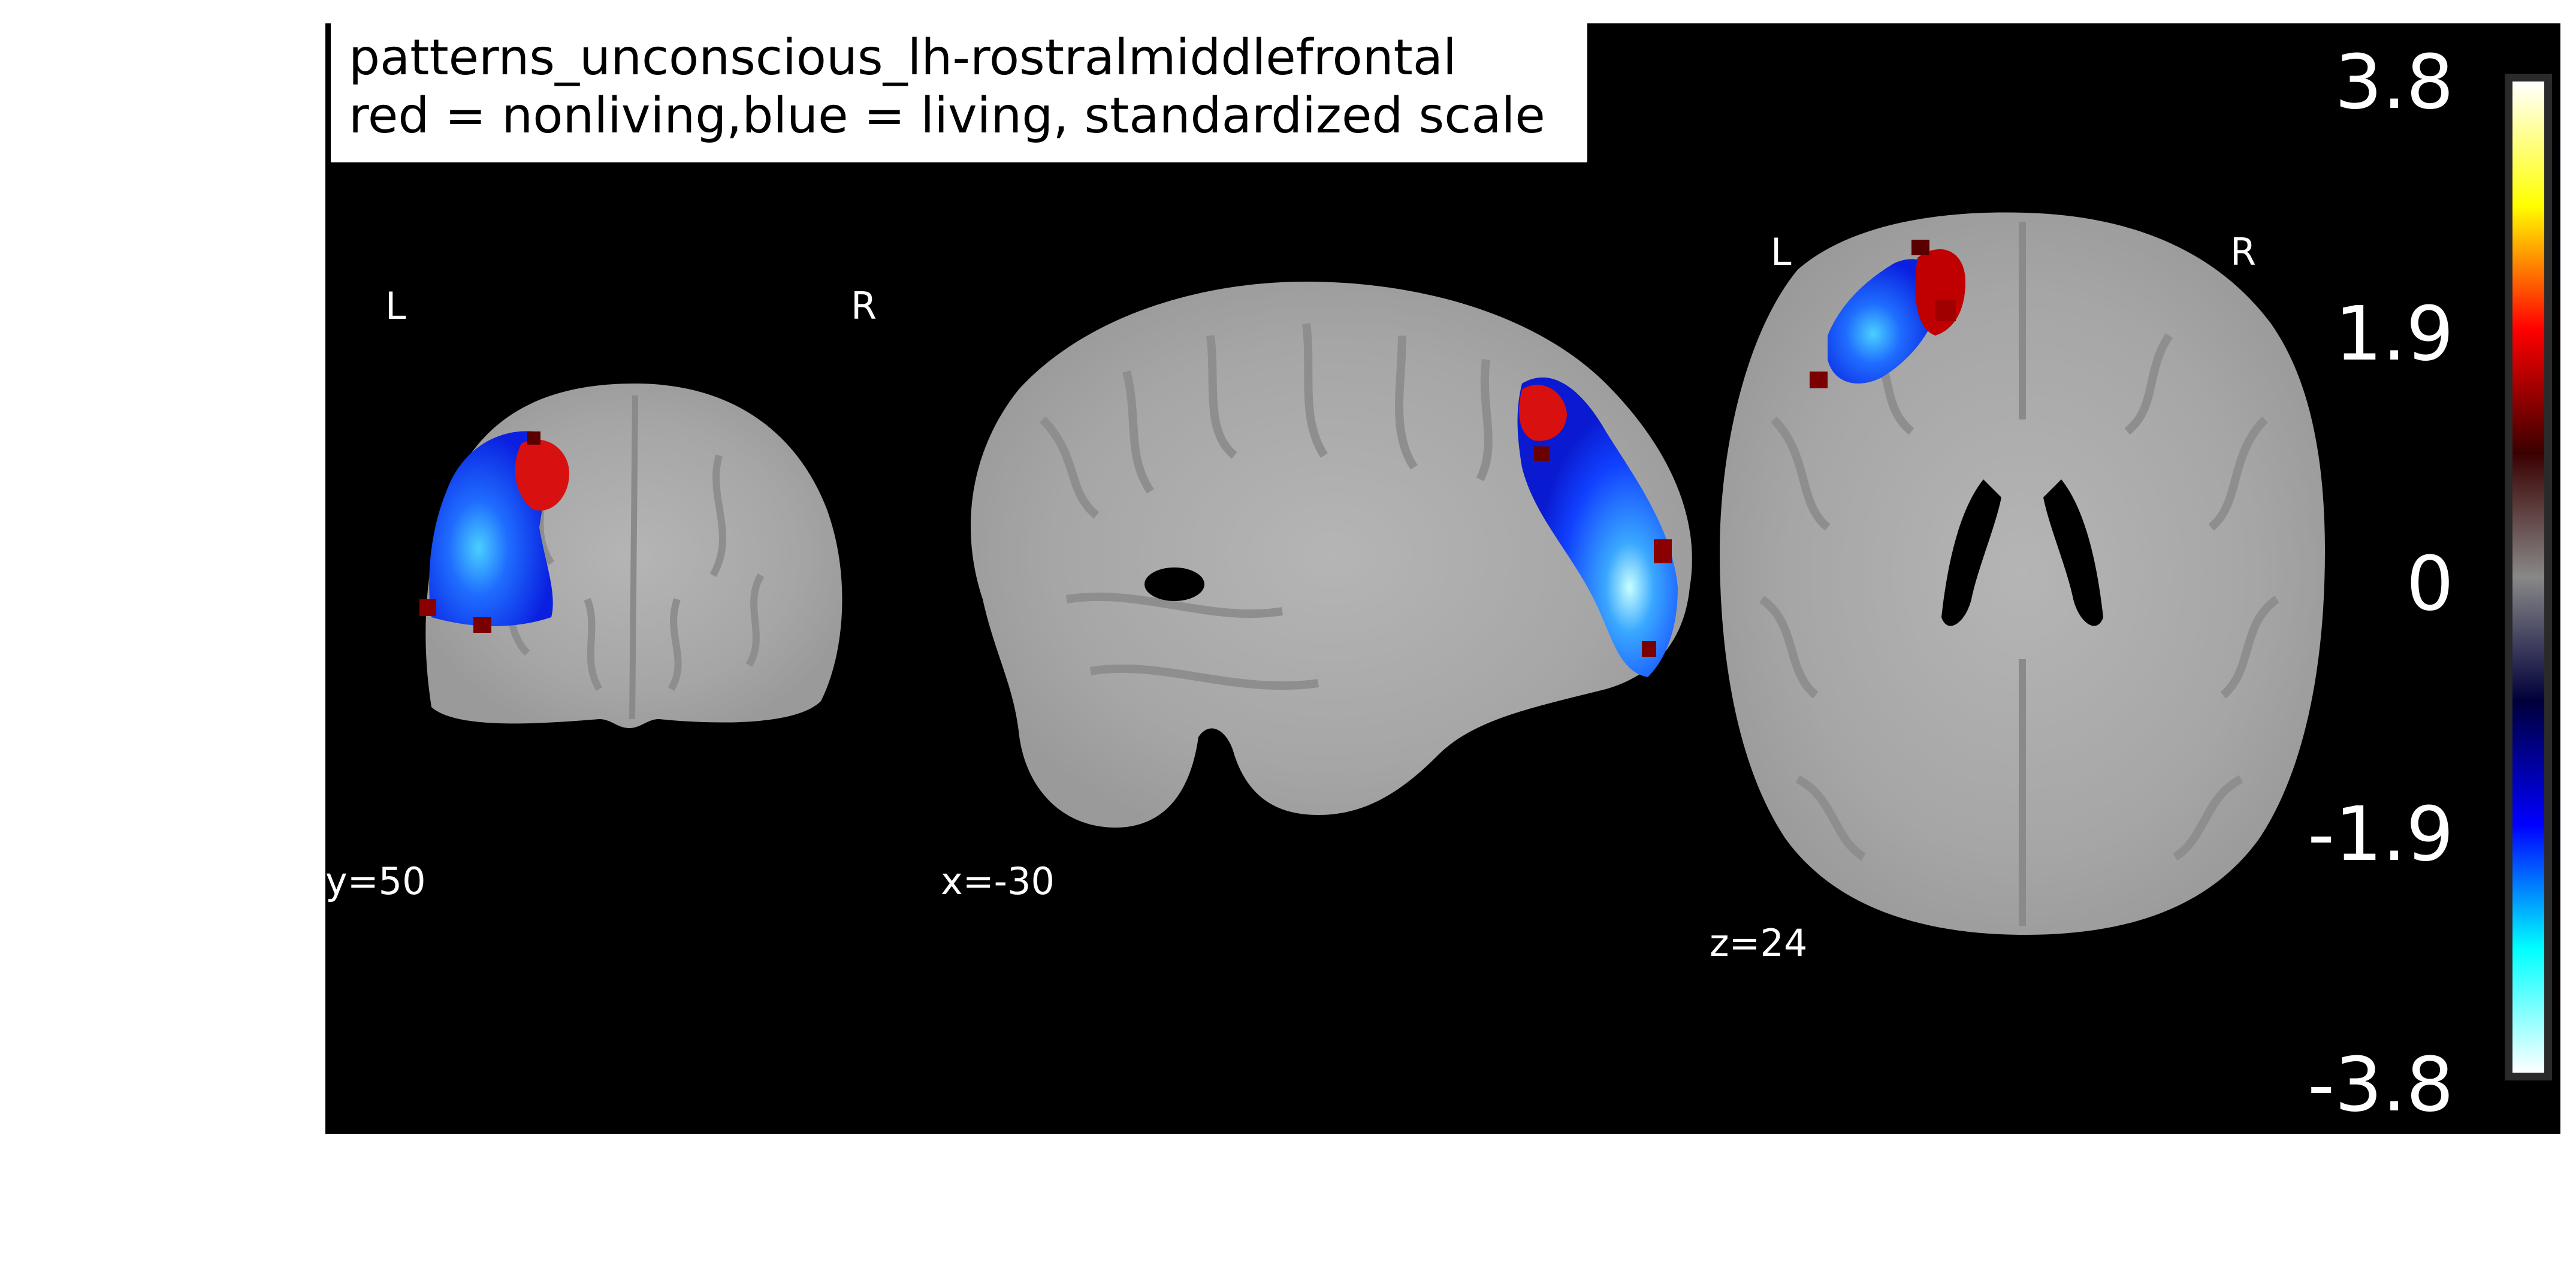 This screenshot has height=1277, width=2576. Describe the element at coordinates (2243, 252) in the screenshot. I see `axial-right-label: R` at that location.